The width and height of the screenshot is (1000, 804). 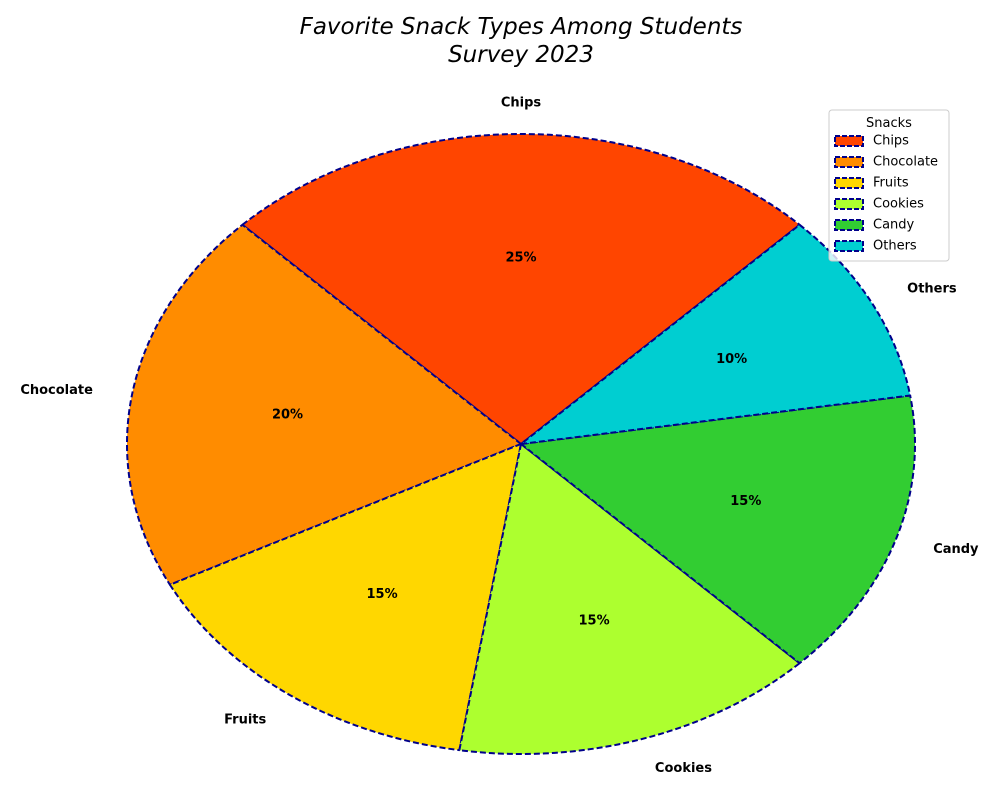 I want to click on slice-label-fruits: Fruits, so click(x=245, y=719).